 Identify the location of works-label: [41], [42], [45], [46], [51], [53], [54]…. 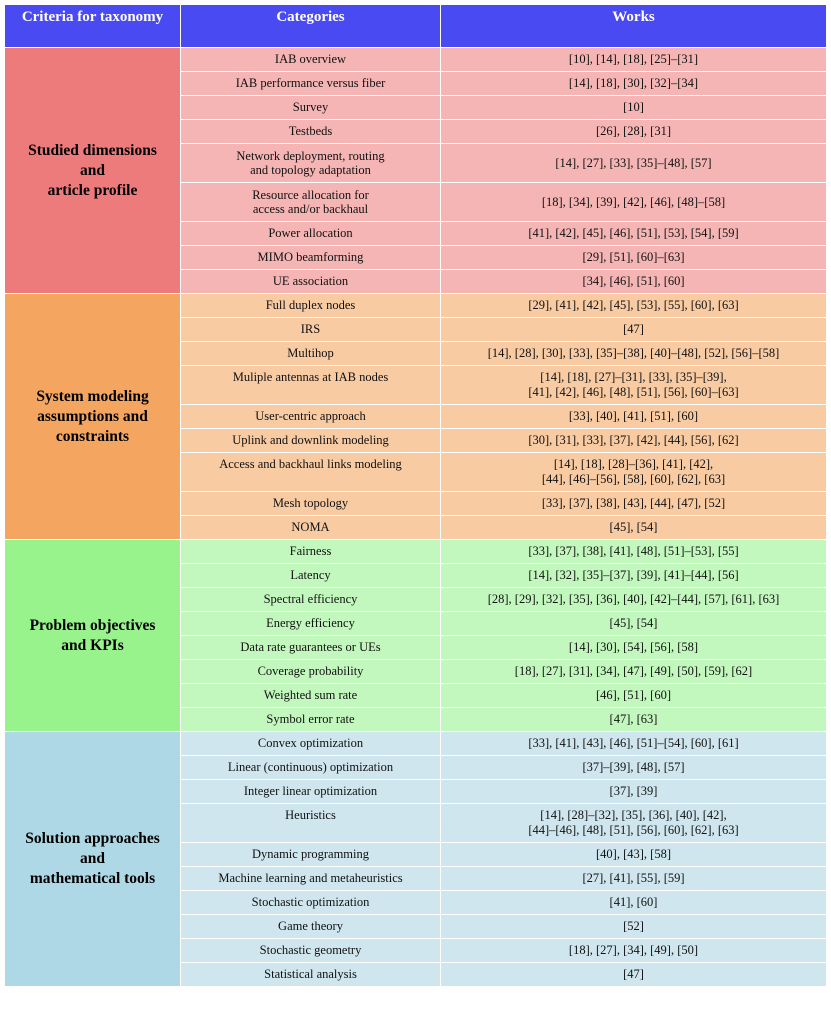
(633, 233).